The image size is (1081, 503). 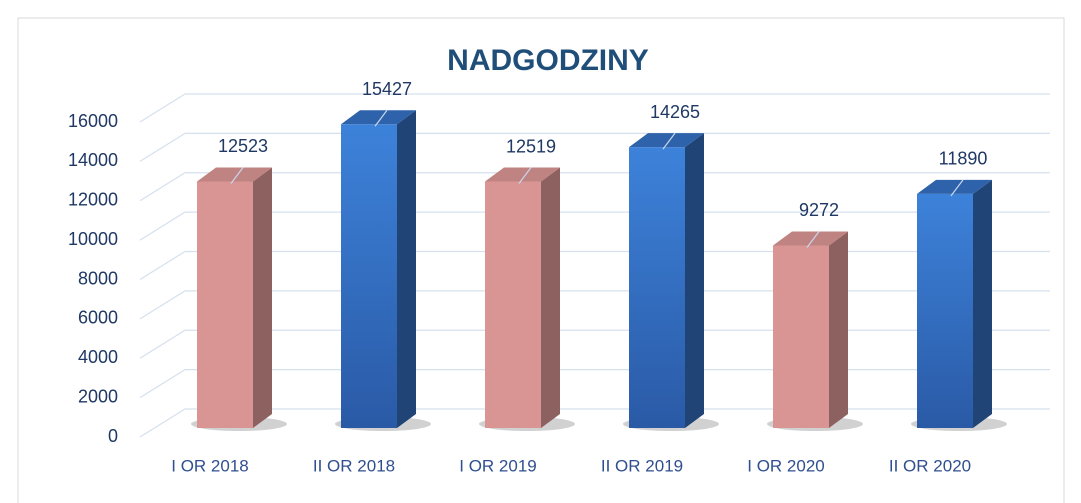 I want to click on value-label: 12519, so click(x=531, y=146).